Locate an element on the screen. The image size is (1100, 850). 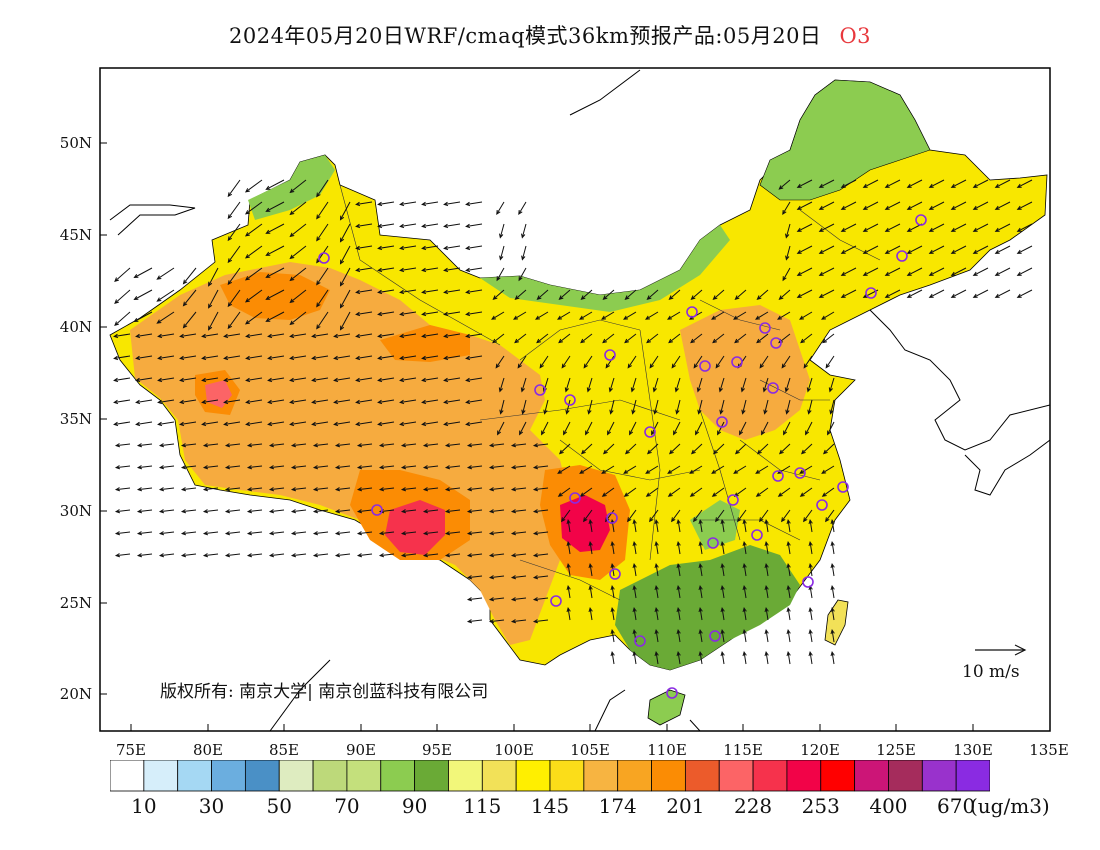
colorbar-label: 90 is located at coordinates (414, 806).